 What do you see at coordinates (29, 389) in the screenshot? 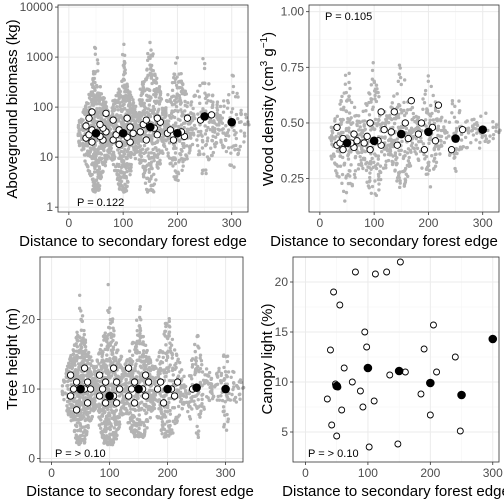
I see `y-tick-label: 10` at bounding box center [29, 389].